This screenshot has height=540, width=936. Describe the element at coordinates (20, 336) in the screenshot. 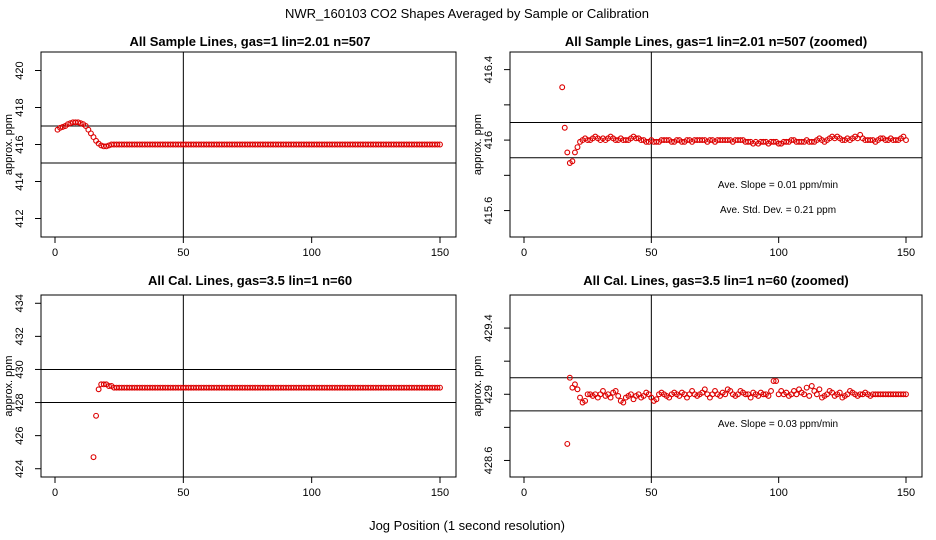

I see `y-tick-label: 432` at that location.